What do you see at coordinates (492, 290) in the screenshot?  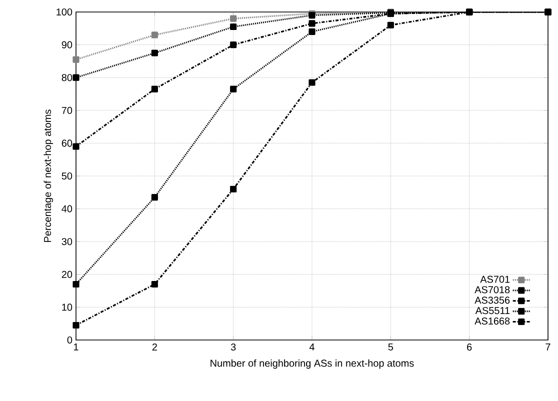 I see `legend-label: AS7018` at bounding box center [492, 290].